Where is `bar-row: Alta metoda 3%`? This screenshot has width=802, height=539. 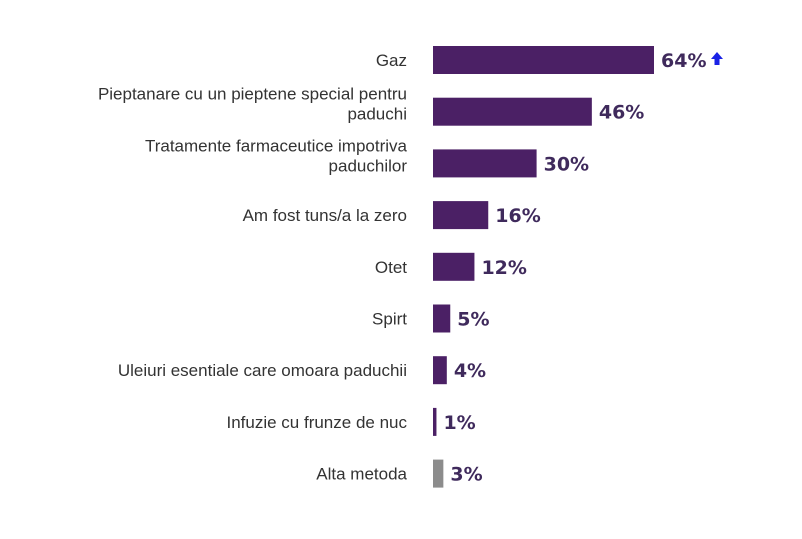
bar-row: Alta metoda 3% is located at coordinates (399, 473).